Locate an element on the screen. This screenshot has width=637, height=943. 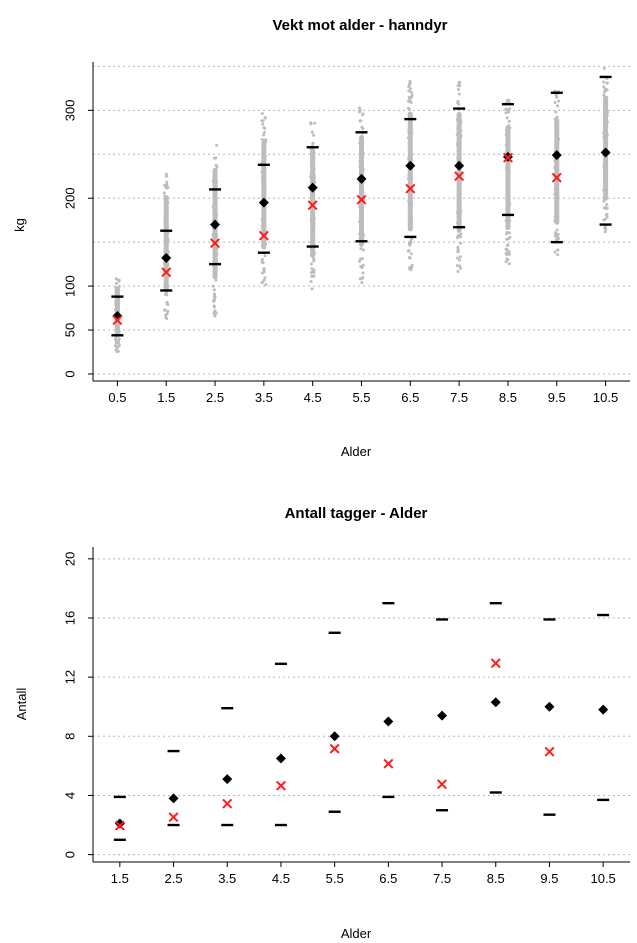
chart-title: Antall tagger - Alder is located at coordinates (356, 513).